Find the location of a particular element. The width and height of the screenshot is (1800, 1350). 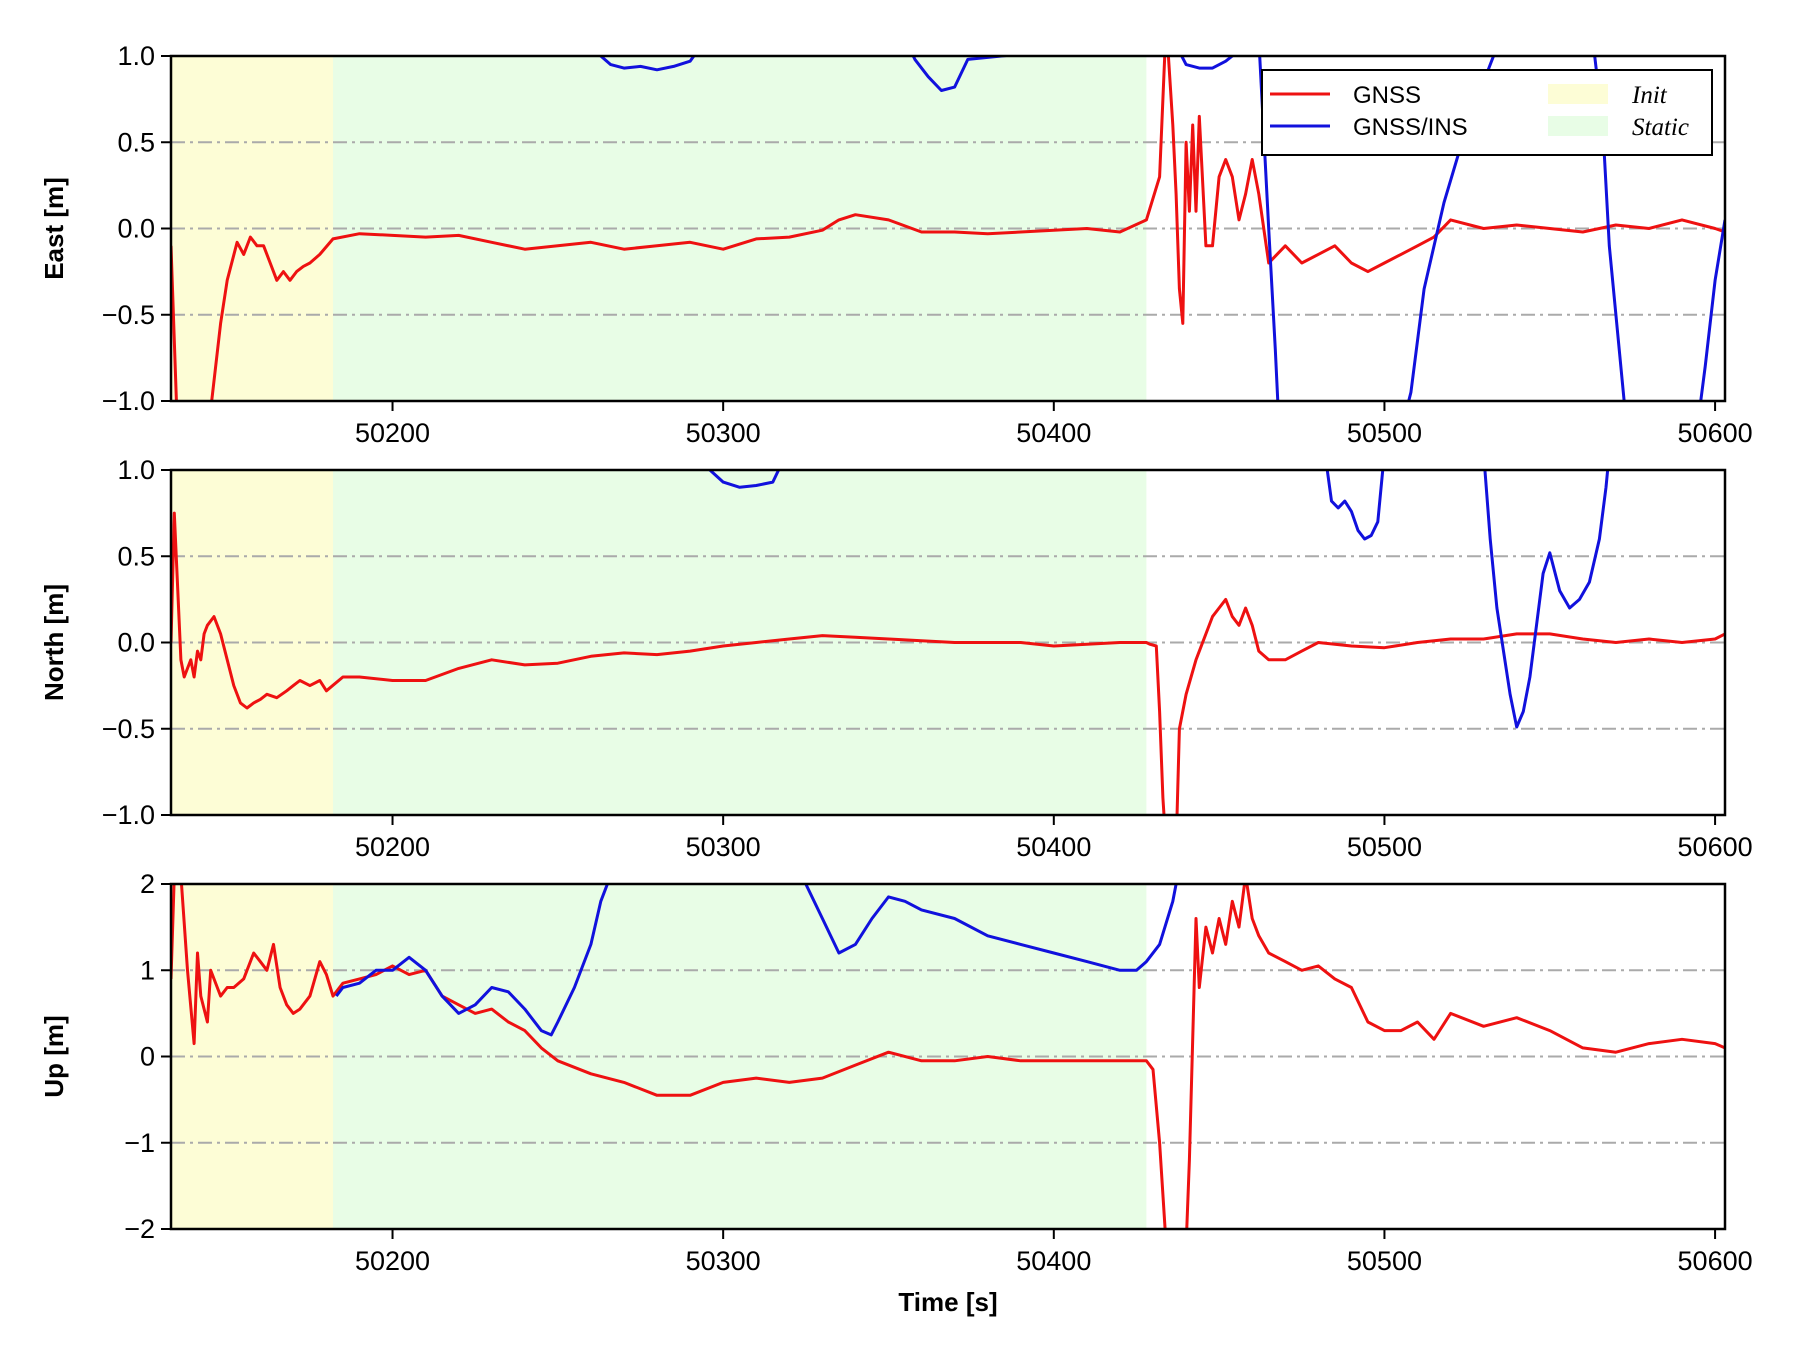

y-axis-label: North [m] is located at coordinates (54, 642).